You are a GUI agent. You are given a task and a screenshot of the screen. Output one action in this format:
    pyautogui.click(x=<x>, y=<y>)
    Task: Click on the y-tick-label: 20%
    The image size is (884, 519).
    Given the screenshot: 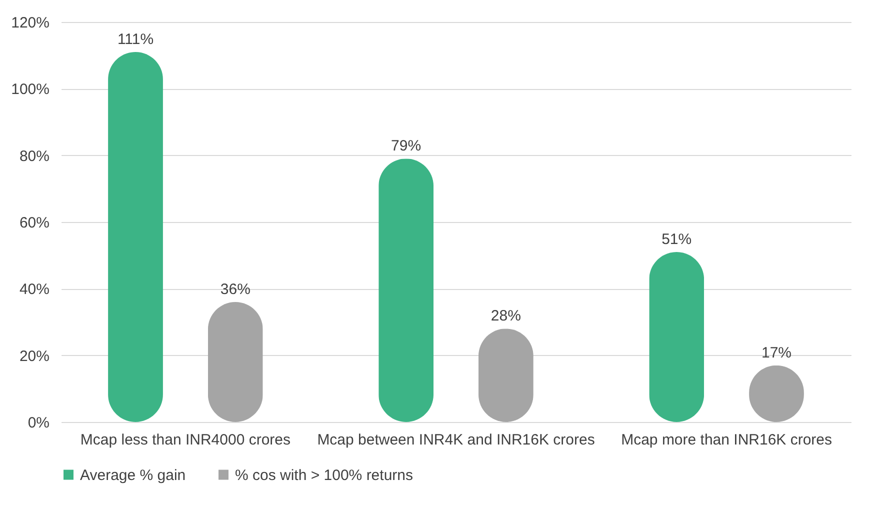 What is the action you would take?
    pyautogui.click(x=34, y=356)
    